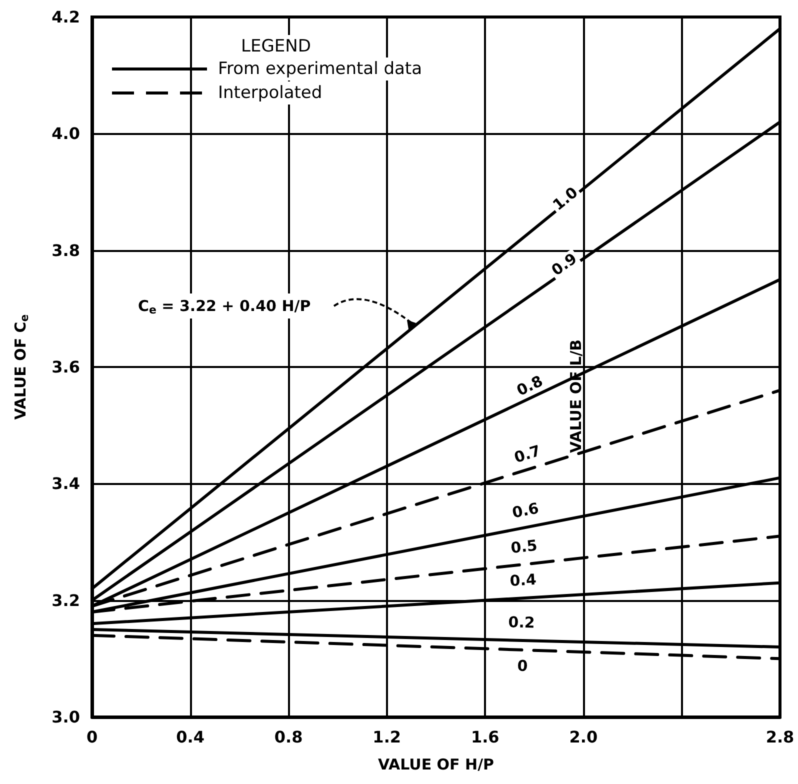 Image resolution: width=798 pixels, height=784 pixels. I want to click on text: 0.9, so click(564, 264).